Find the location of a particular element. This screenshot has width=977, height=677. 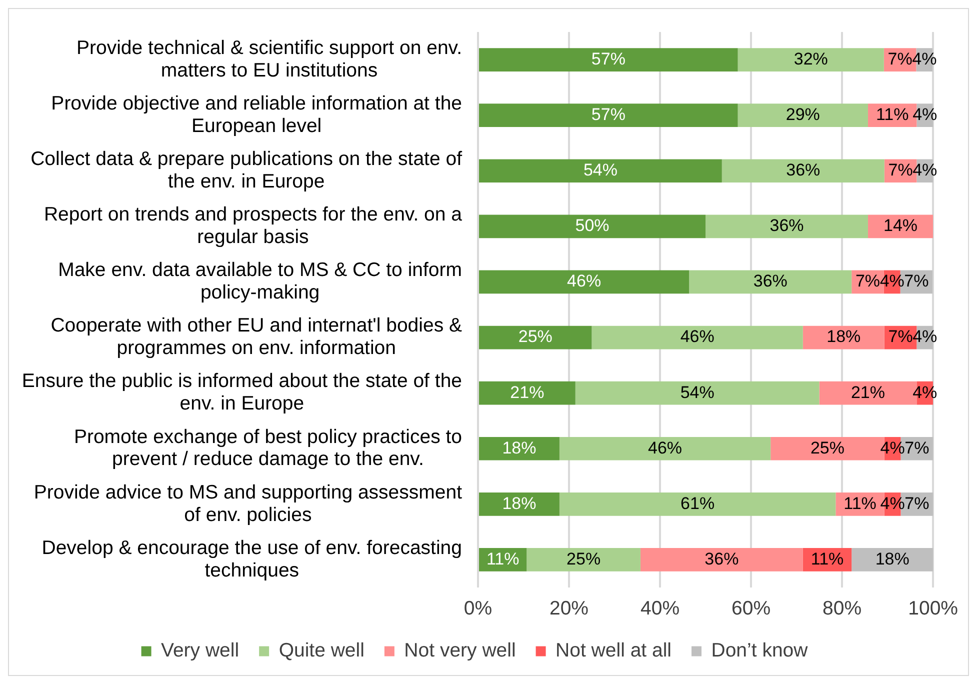

y-tick-label: Cooperate with other EU and internat'l bodies & programmes on env. information is located at coordinates (256, 337).